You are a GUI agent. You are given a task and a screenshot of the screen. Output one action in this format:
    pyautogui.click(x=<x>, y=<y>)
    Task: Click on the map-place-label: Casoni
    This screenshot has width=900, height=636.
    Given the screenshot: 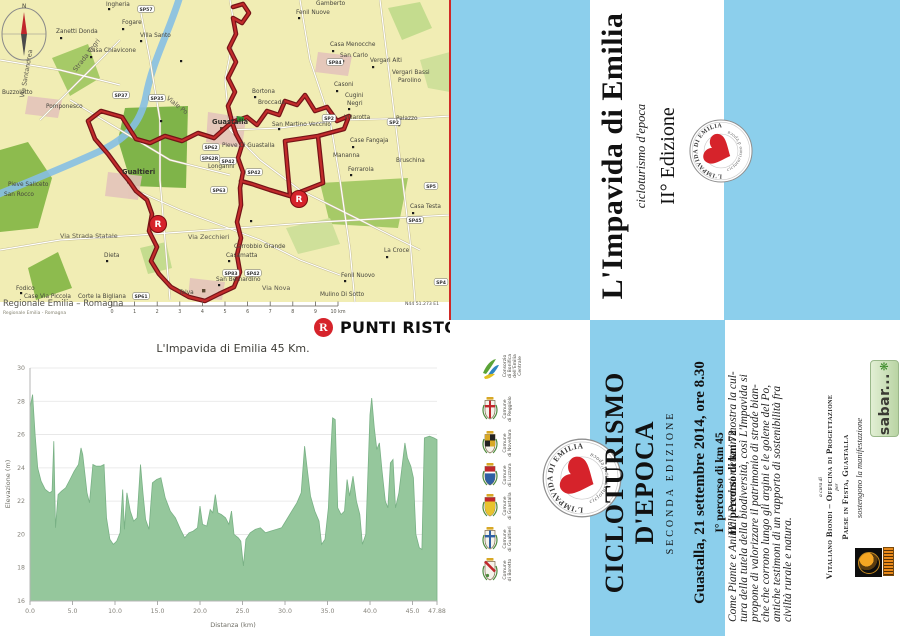 What is the action you would take?
    pyautogui.click(x=344, y=85)
    